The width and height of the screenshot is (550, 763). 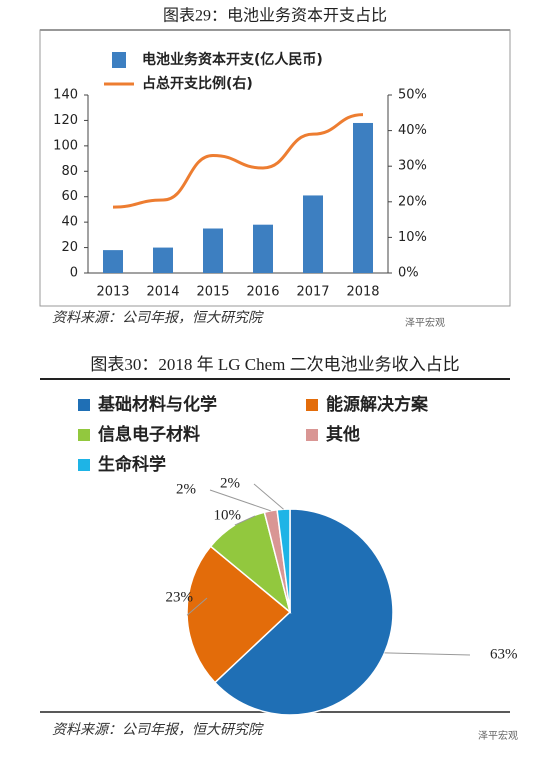 What do you see at coordinates (162, 292) in the screenshot?
I see `x-tick-label: 2014` at bounding box center [162, 292].